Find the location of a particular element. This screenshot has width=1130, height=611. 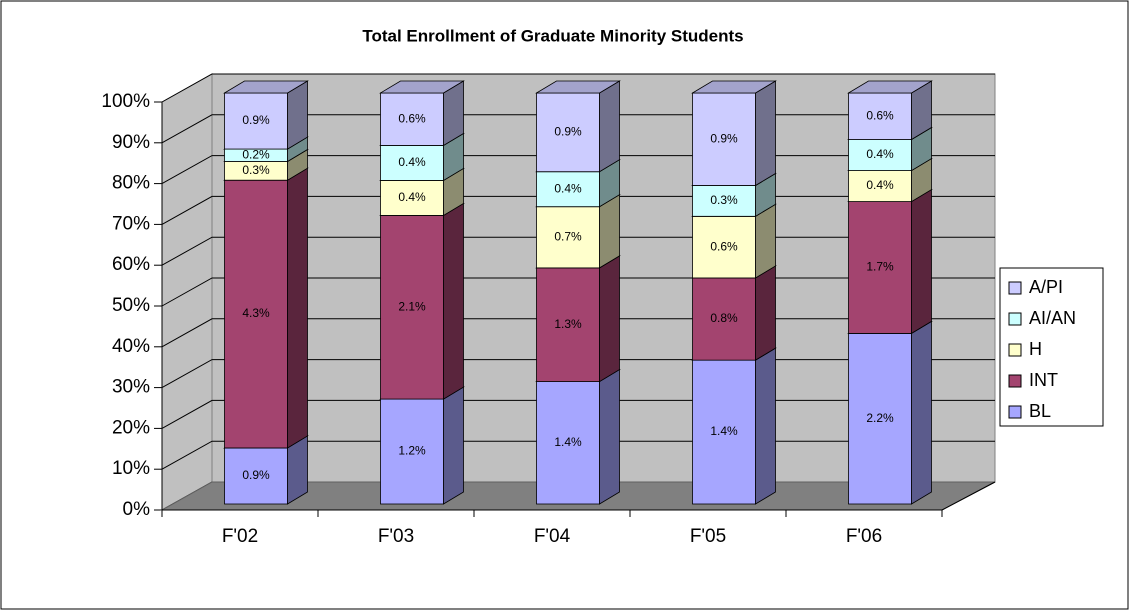

data-label: 1.3% is located at coordinates (568, 324).